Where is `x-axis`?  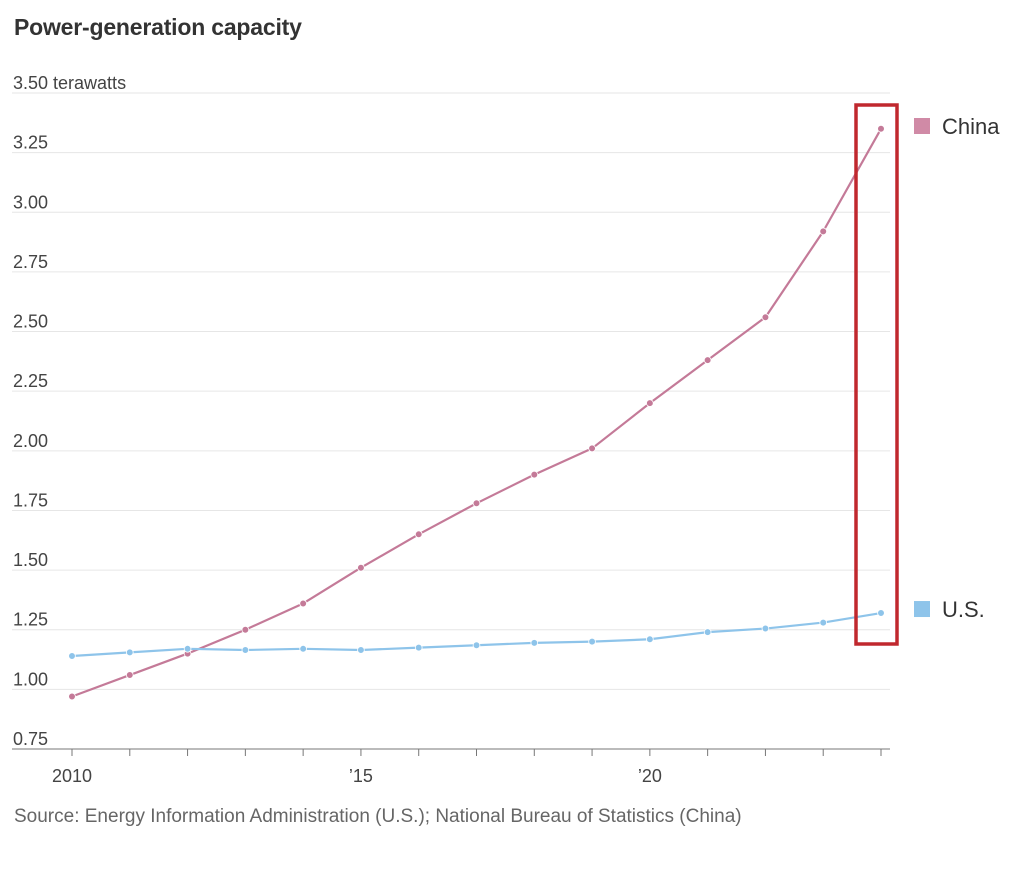 x-axis is located at coordinates (451, 752).